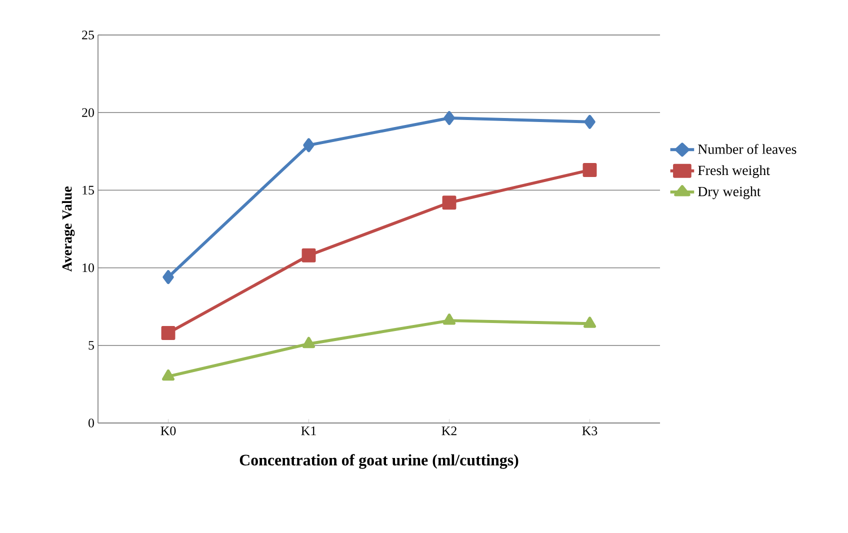  Describe the element at coordinates (308, 431) in the screenshot. I see `x-tick-label: K1` at that location.